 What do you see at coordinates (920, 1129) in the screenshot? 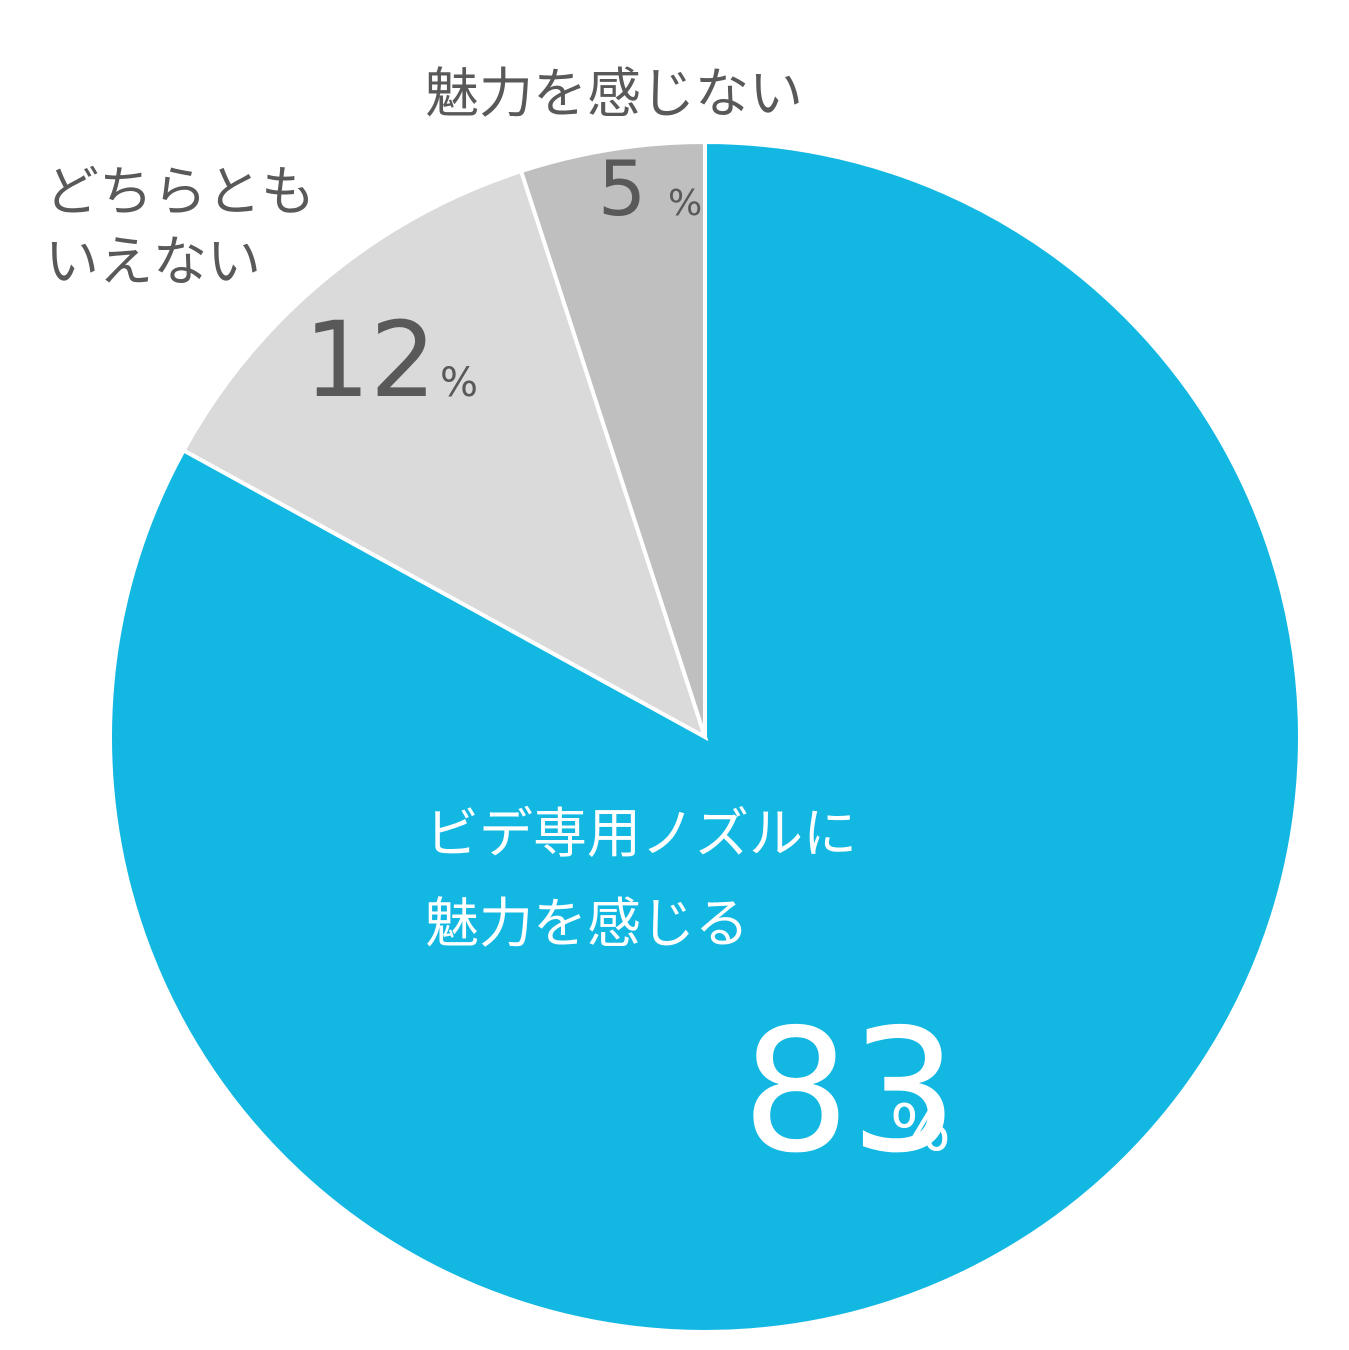
I see `slice-unit-0: %` at bounding box center [920, 1129].